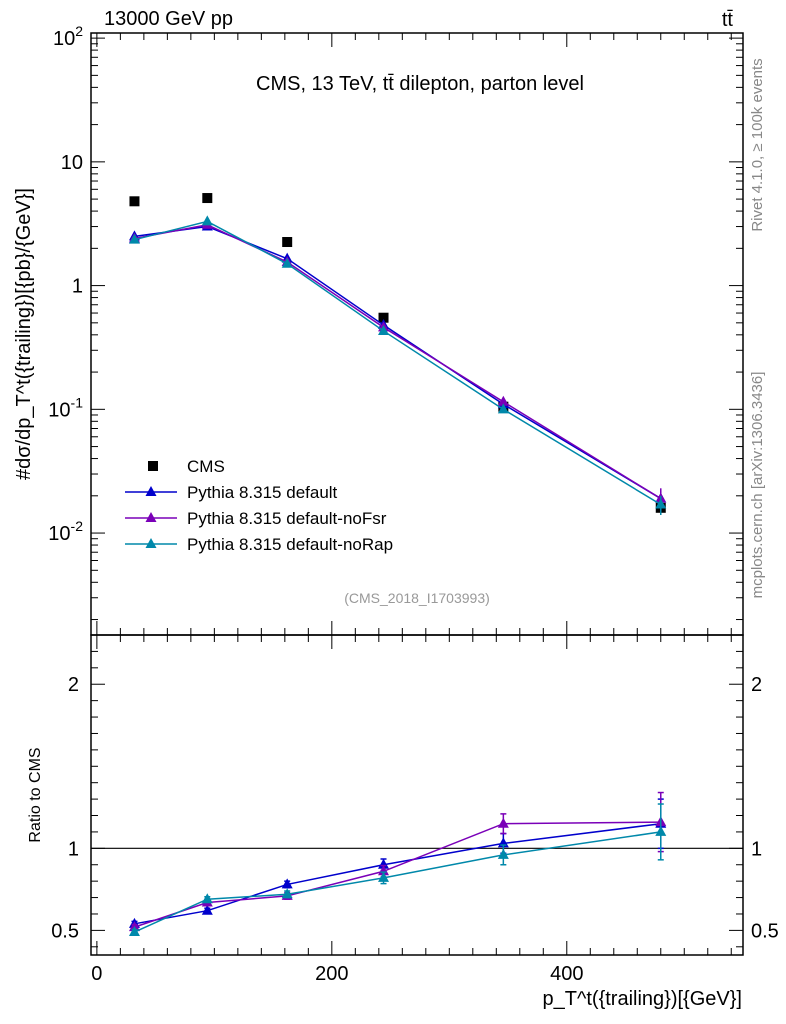 This screenshot has height=1024, width=786. What do you see at coordinates (420, 84) in the screenshot?
I see `main-title: CMS, 13 TeV, tt̄ dilepton, parton level` at bounding box center [420, 84].